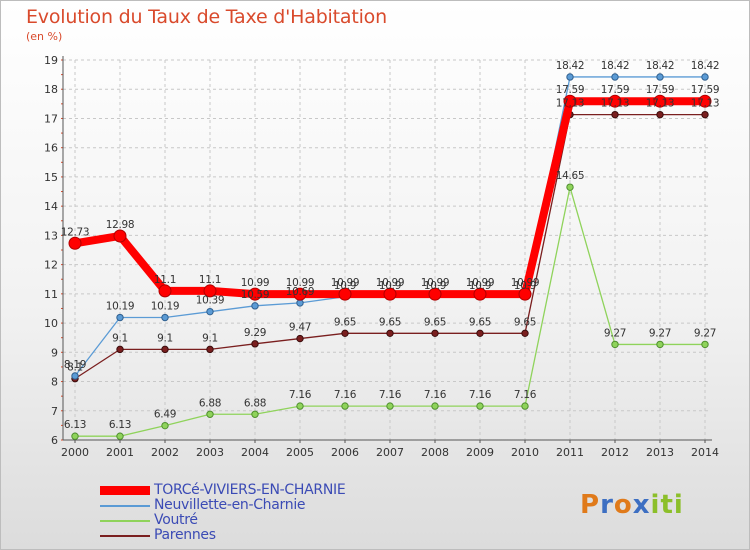  I want to click on legend-swatch-parennes, so click(125, 536).